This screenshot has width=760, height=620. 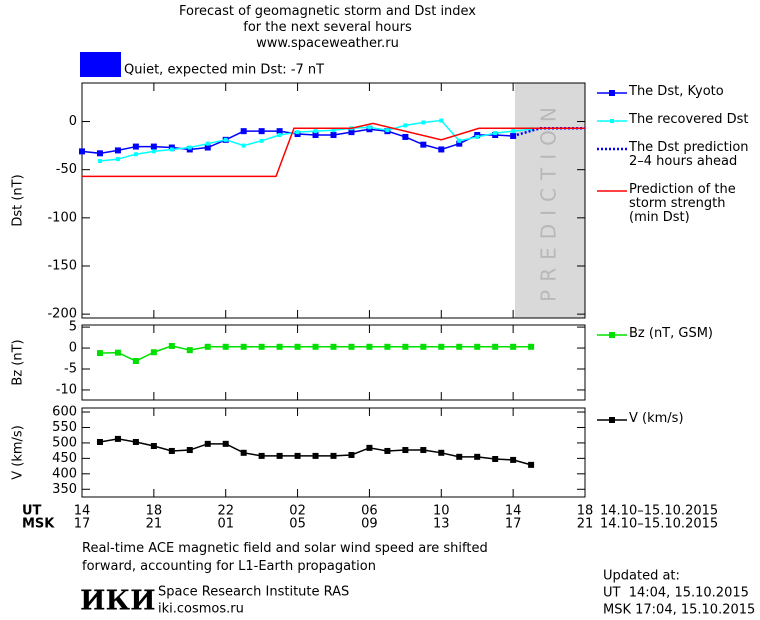 What do you see at coordinates (100, 64) in the screenshot?
I see `status-box` at bounding box center [100, 64].